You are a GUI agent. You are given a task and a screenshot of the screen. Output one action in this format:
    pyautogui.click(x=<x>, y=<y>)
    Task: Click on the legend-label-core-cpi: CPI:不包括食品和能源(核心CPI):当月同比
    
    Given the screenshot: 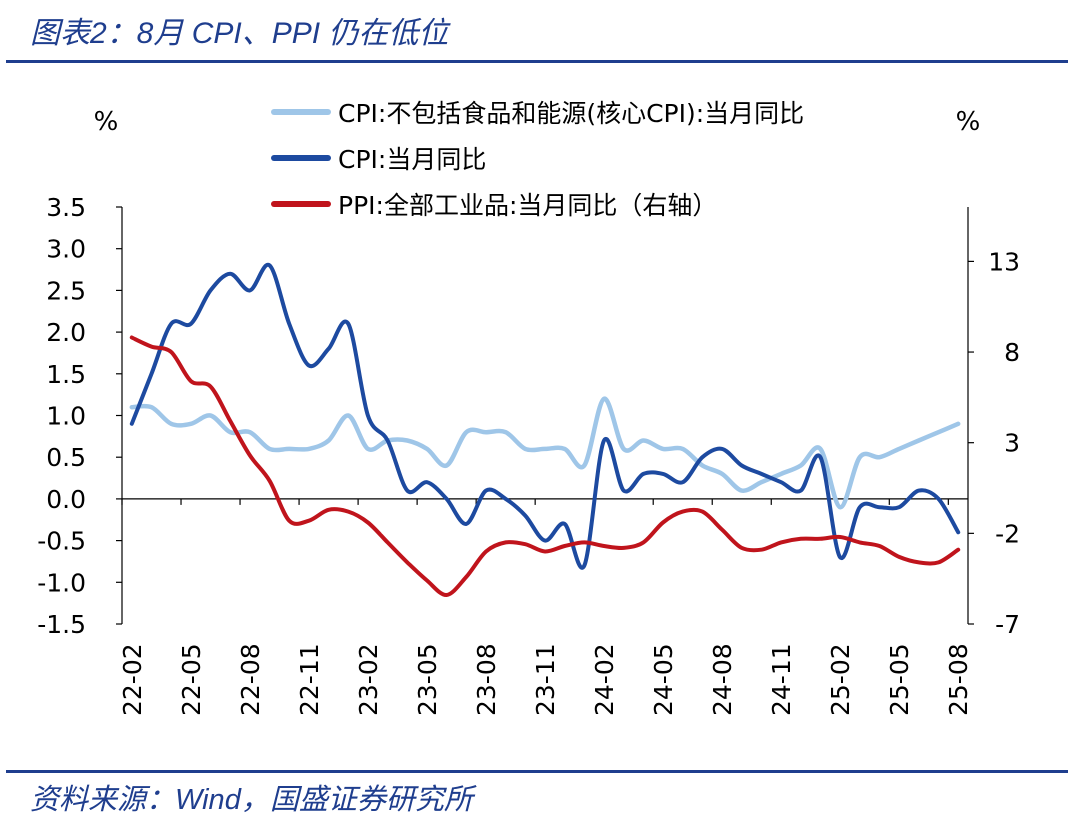 What is the action you would take?
    pyautogui.click(x=571, y=113)
    